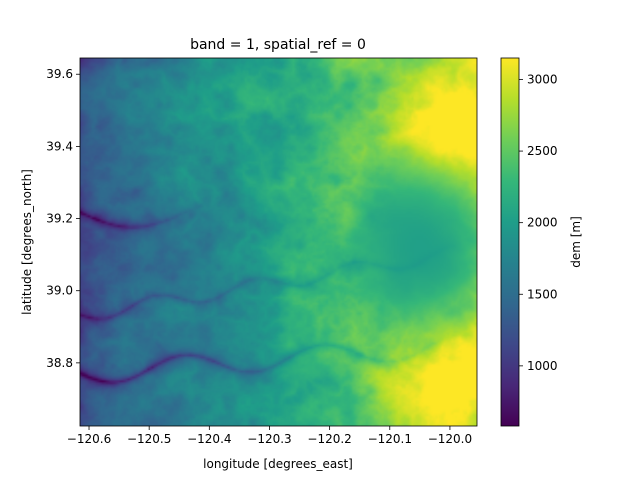  What do you see at coordinates (278, 464) in the screenshot?
I see `x-axis-label: longitude [degrees_east]` at bounding box center [278, 464].